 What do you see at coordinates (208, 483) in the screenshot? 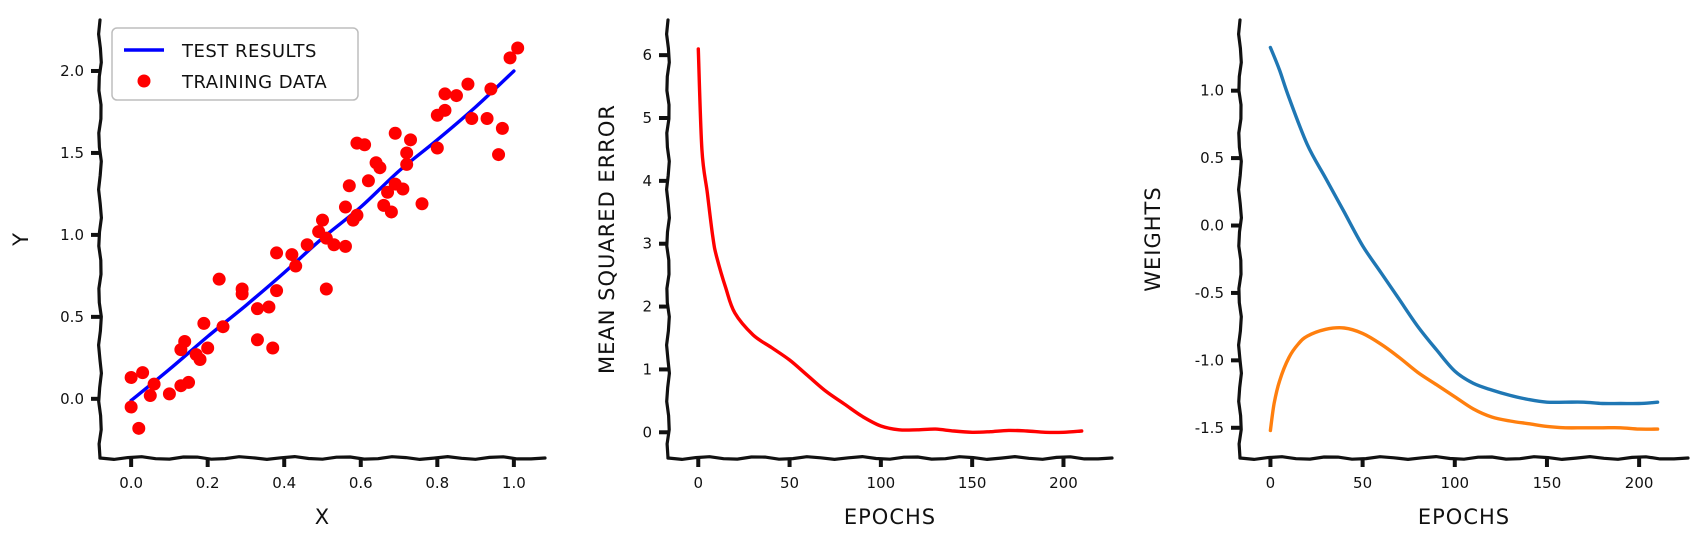
I see `x-tick-label: 0.2` at bounding box center [208, 483].